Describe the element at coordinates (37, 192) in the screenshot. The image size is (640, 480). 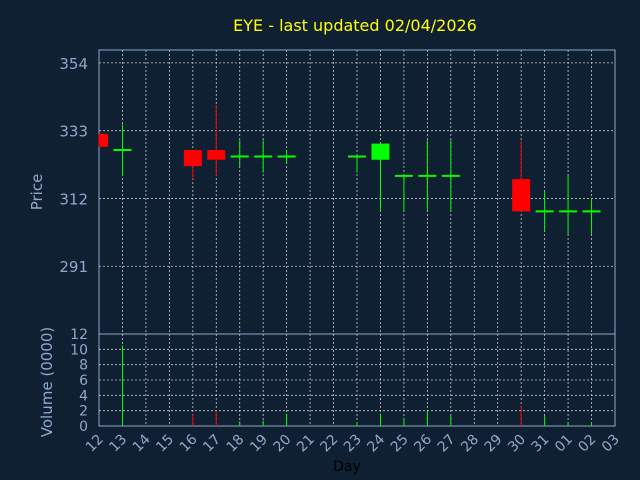
I see `price-axis-label: Price` at that location.